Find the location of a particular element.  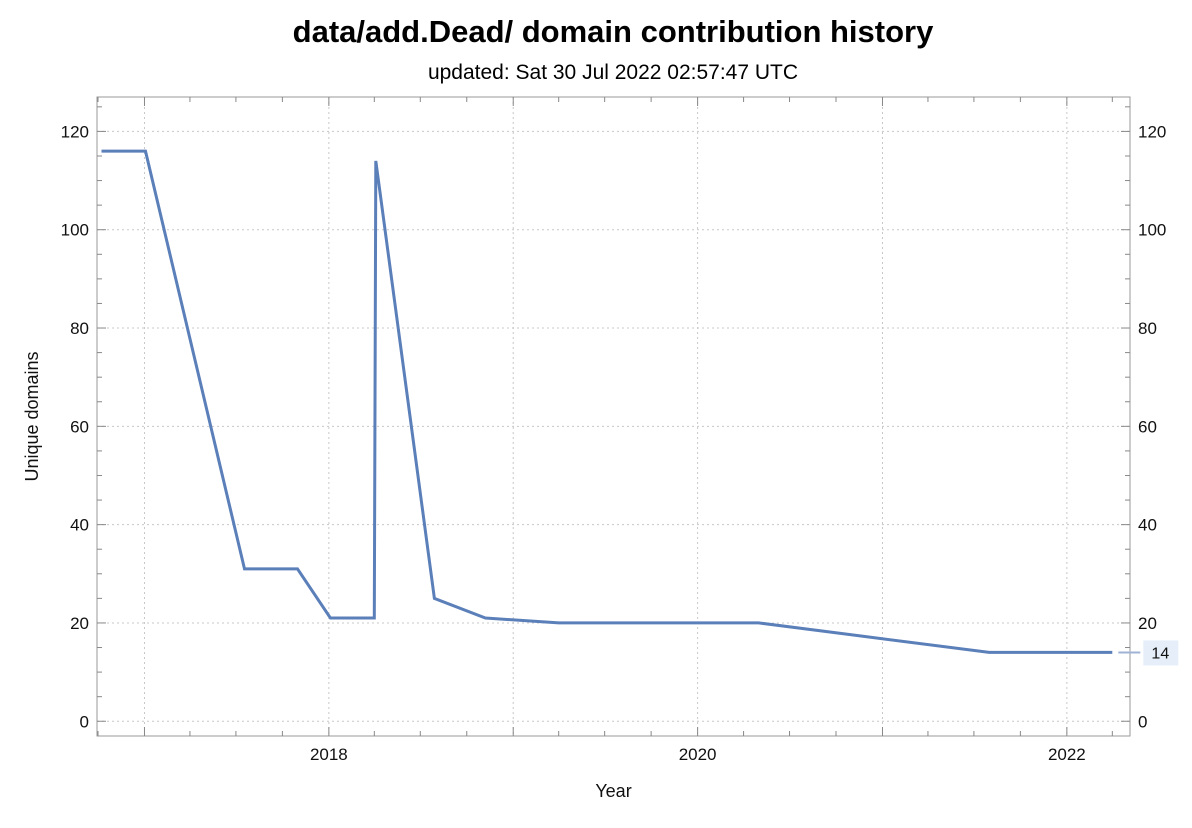

x-tick-label: 2018 is located at coordinates (329, 754).